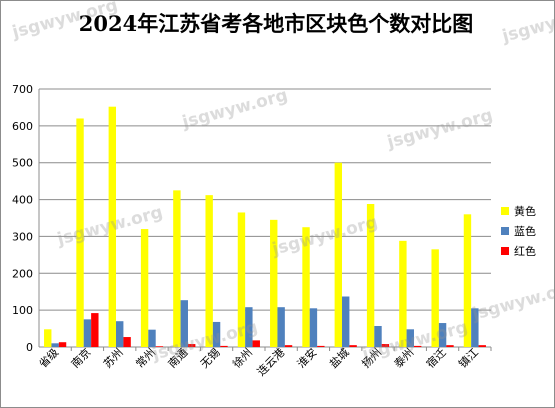 The image size is (555, 408). What do you see at coordinates (87, 333) in the screenshot?
I see `bar-蓝色-南京` at bounding box center [87, 333].